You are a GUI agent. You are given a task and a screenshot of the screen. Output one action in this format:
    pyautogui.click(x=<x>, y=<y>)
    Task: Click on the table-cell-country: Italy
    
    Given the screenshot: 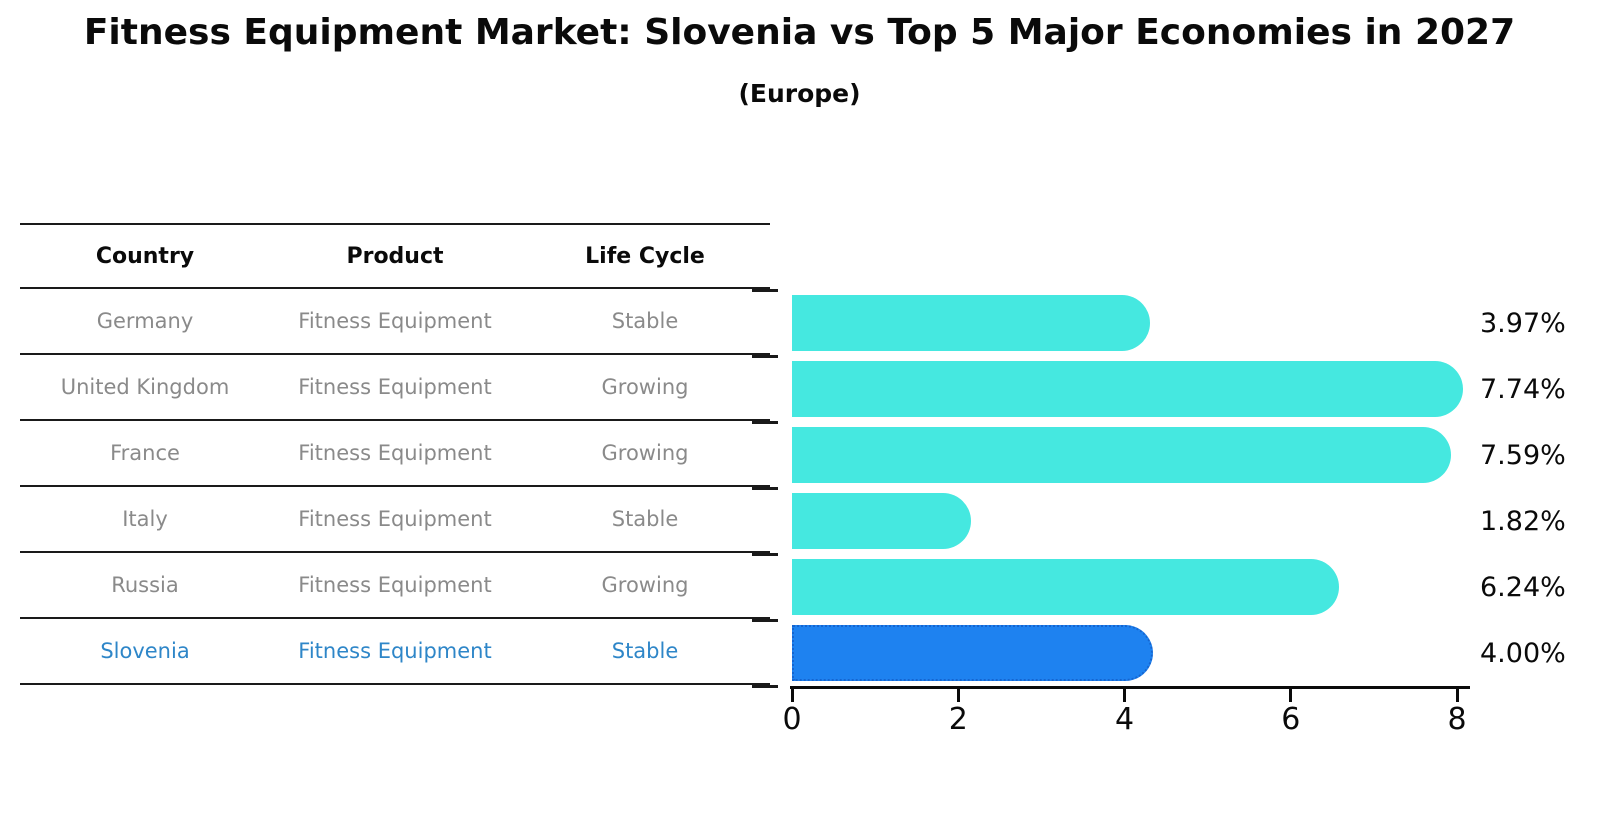 What is the action you would take?
    pyautogui.click(x=145, y=519)
    